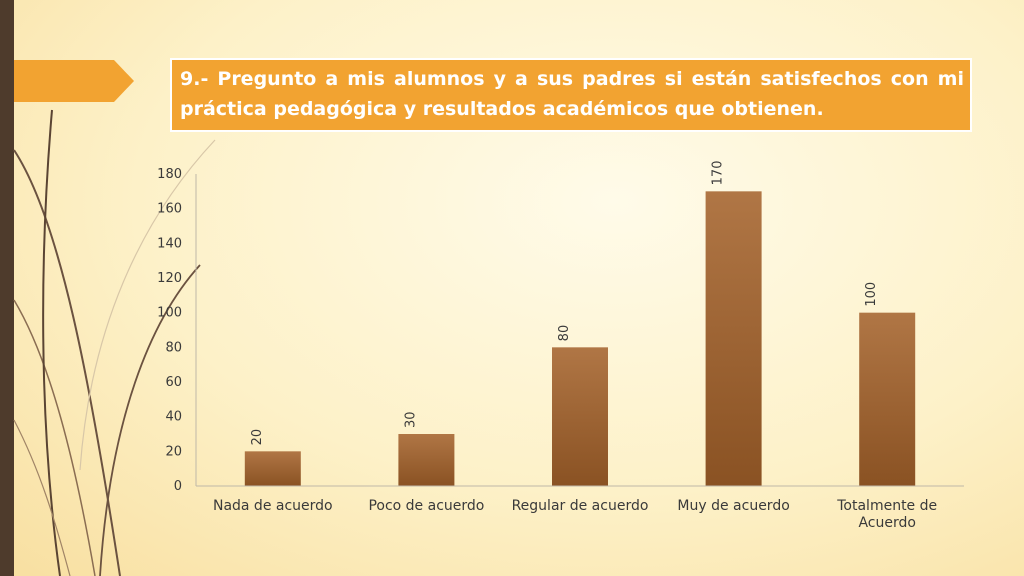 The image size is (1024, 576). What do you see at coordinates (74, 81) in the screenshot?
I see `title-arrow-tab` at bounding box center [74, 81].